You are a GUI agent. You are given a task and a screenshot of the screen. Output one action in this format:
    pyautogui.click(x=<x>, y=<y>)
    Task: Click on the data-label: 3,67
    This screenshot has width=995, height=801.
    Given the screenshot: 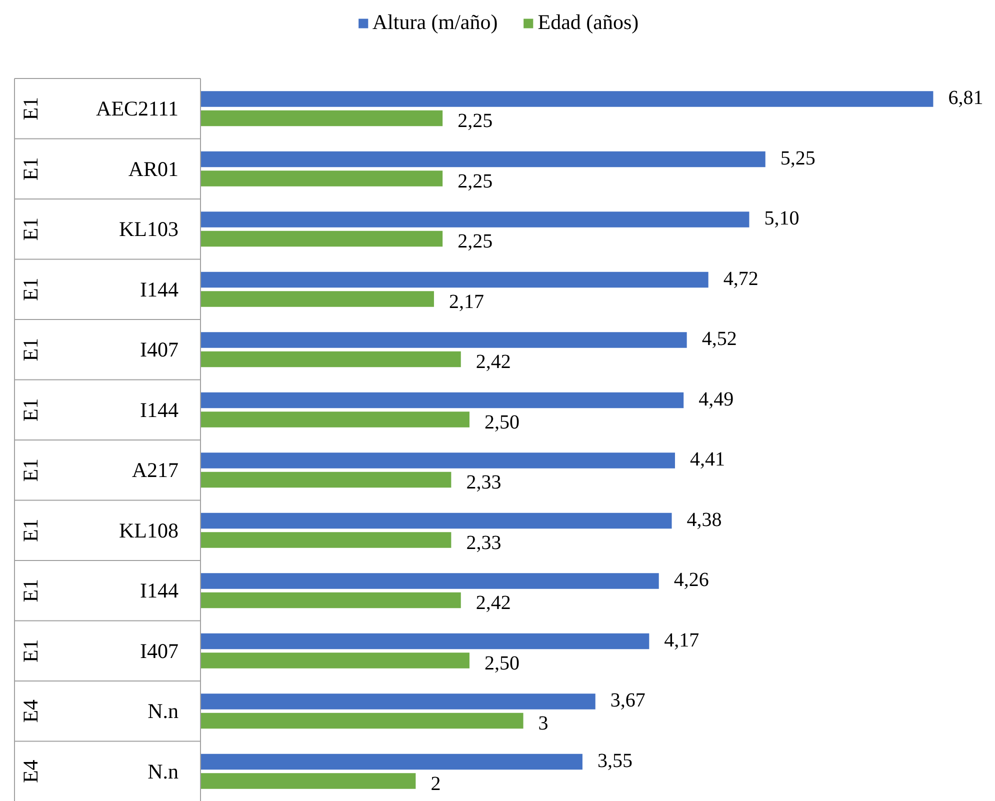 What is the action you would take?
    pyautogui.click(x=628, y=701)
    